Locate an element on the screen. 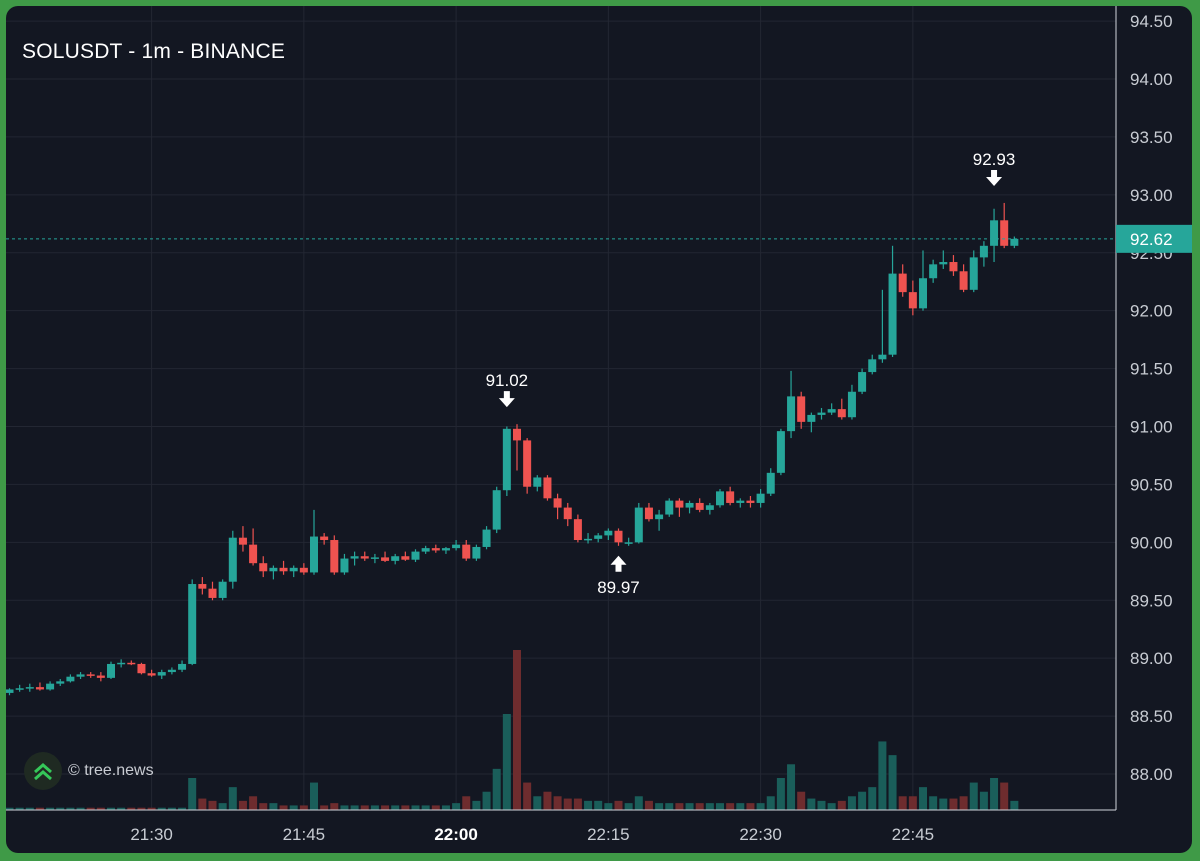 The height and width of the screenshot is (861, 1200). x-tick-label: 21:30 is located at coordinates (151, 834).